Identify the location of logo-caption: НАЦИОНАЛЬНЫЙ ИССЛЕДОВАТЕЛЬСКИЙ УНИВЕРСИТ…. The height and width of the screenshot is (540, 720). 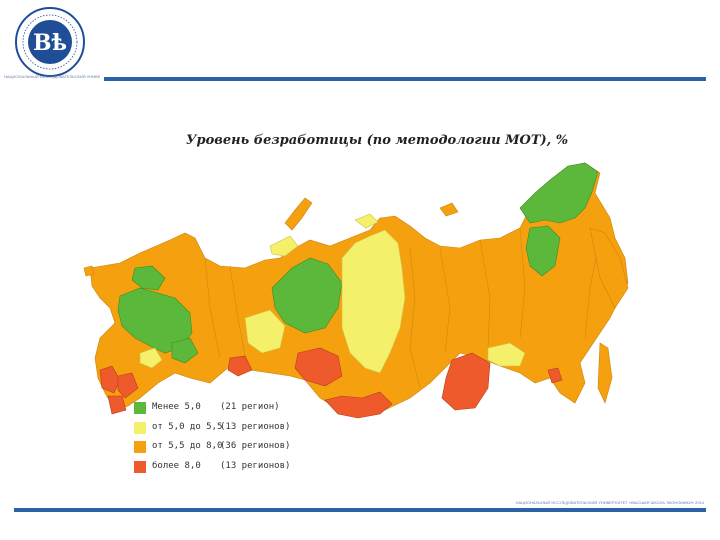
(52, 76).